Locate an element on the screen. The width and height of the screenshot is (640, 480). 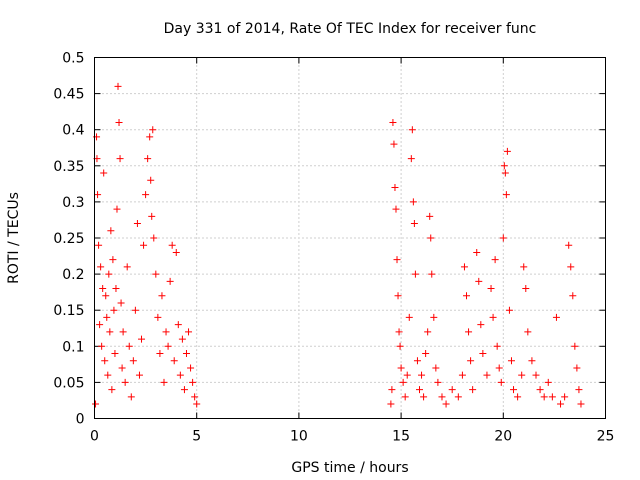
y-axis-title: ROTI / TECUs is located at coordinates (14, 238).